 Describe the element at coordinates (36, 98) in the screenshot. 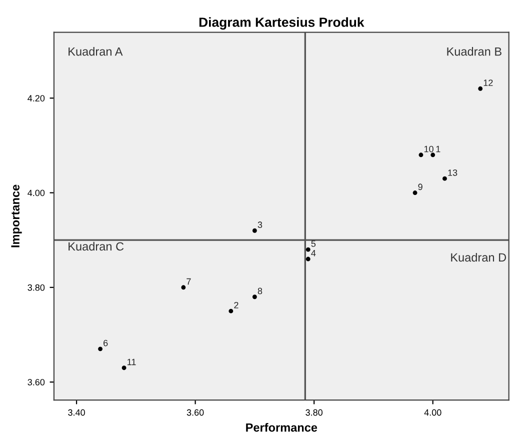

I see `y-tick-label: 4.20` at that location.